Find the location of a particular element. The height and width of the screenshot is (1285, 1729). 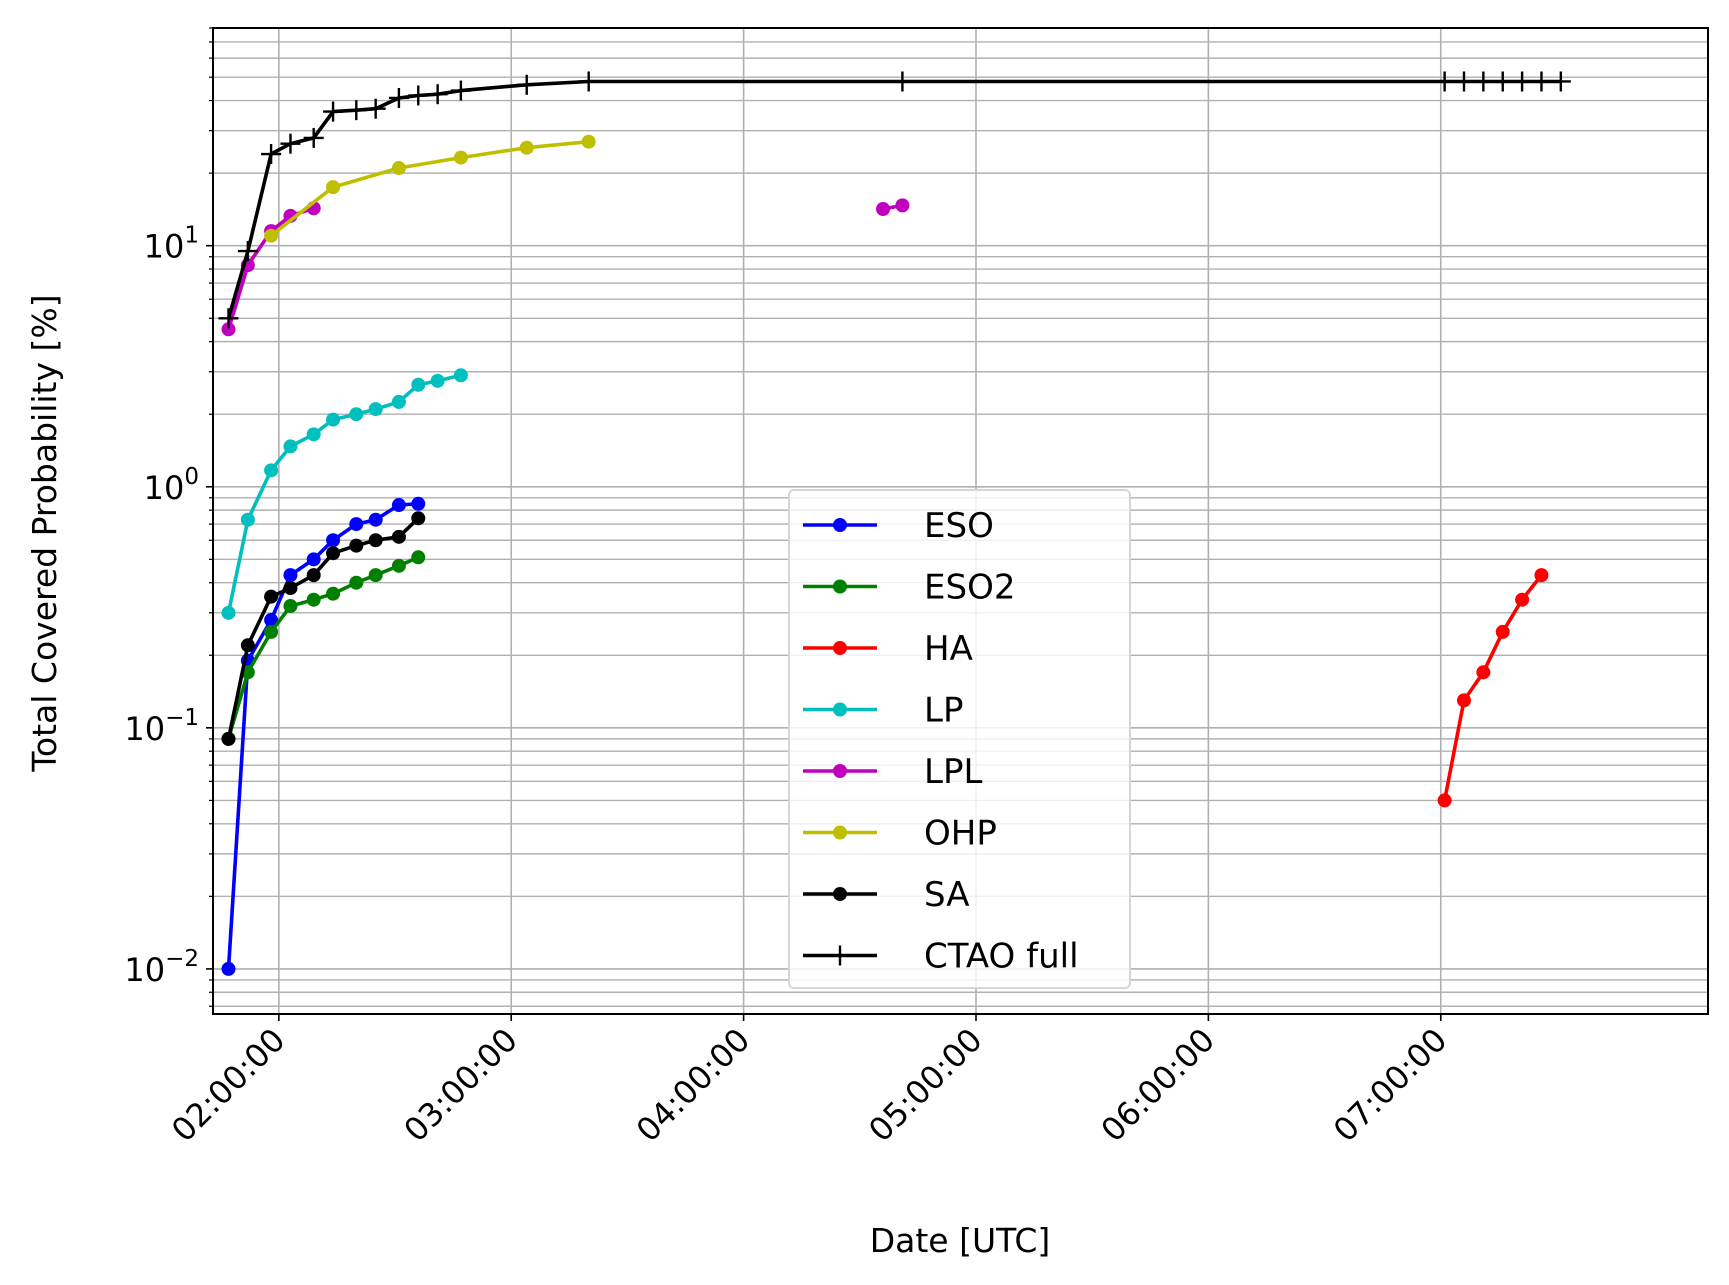

y-tick-label: 10⁰ is located at coordinates (171, 485).